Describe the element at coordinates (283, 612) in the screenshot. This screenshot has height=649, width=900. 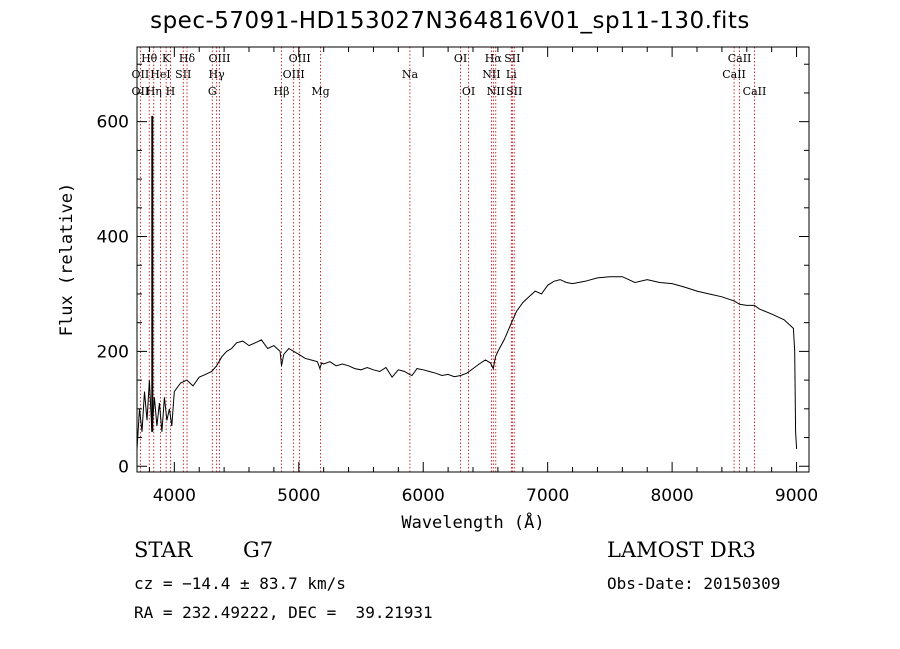
I see `ra-dec: RA = 232.49222, DEC = 39.21931` at that location.